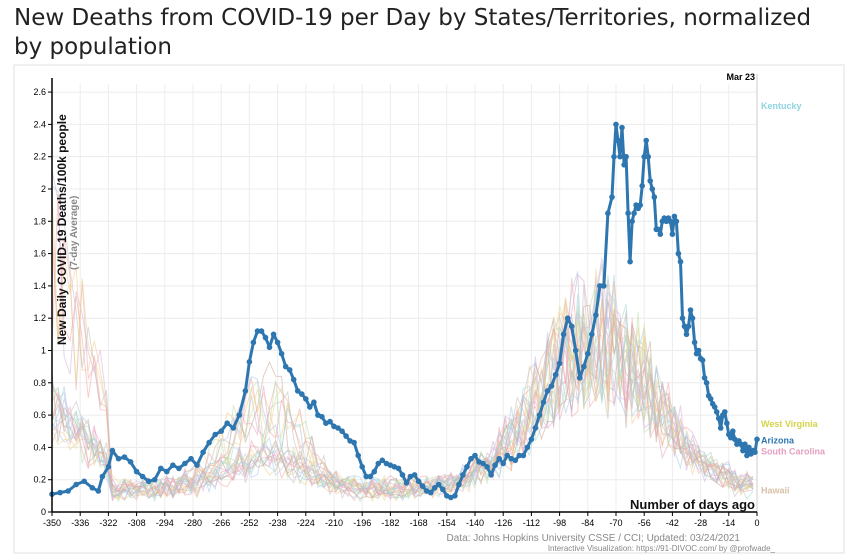 This screenshot has height=556, width=850. What do you see at coordinates (39, 124) in the screenshot?
I see `y-tick-label: 2.4` at bounding box center [39, 124].